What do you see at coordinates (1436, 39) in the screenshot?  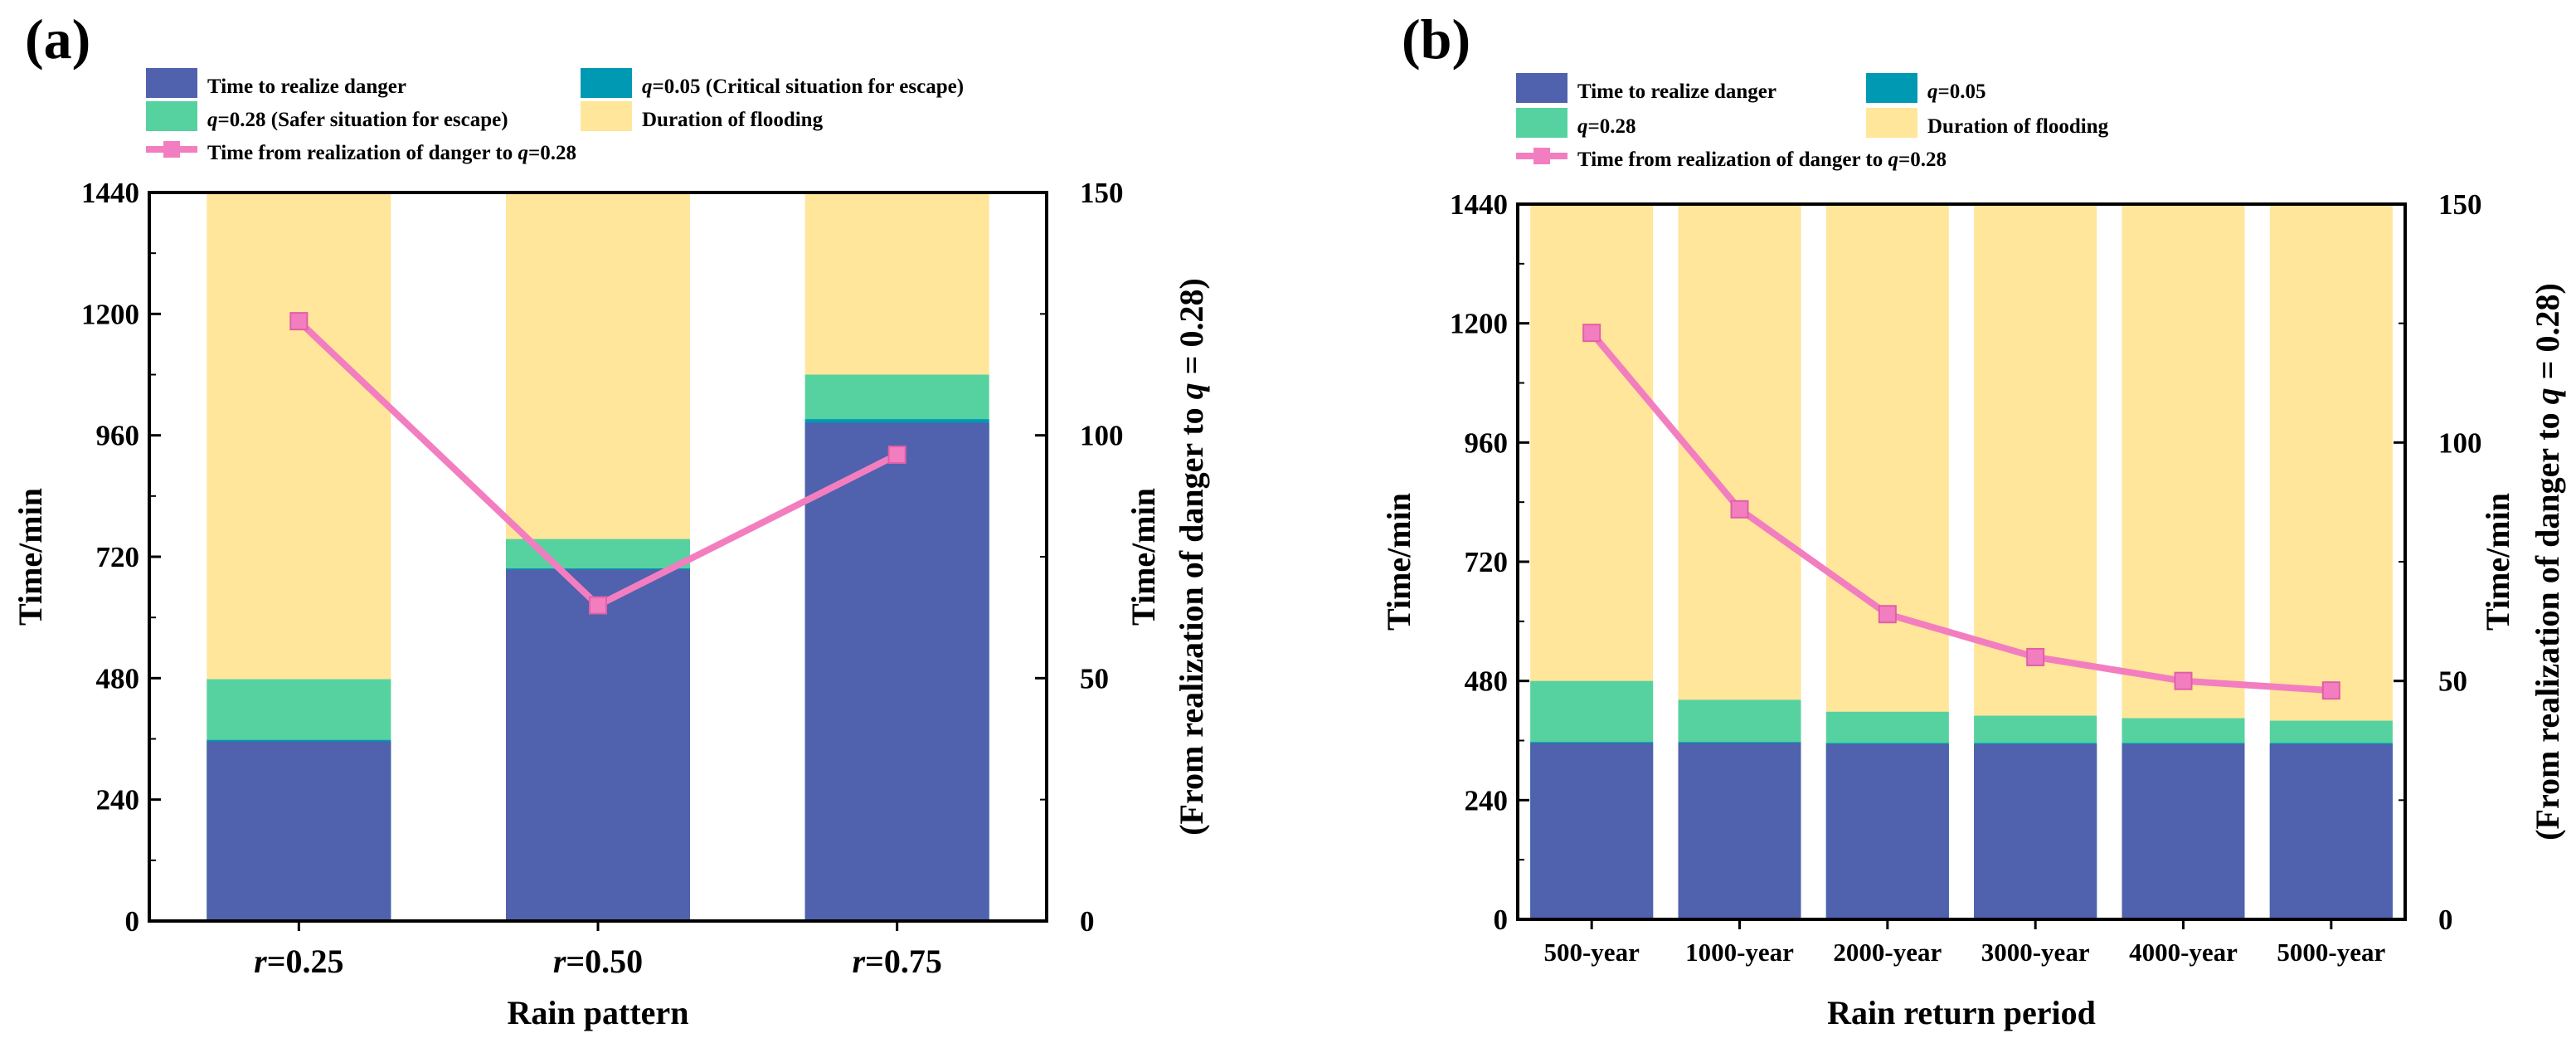 I see `panel-letter: (b)` at bounding box center [1436, 39].